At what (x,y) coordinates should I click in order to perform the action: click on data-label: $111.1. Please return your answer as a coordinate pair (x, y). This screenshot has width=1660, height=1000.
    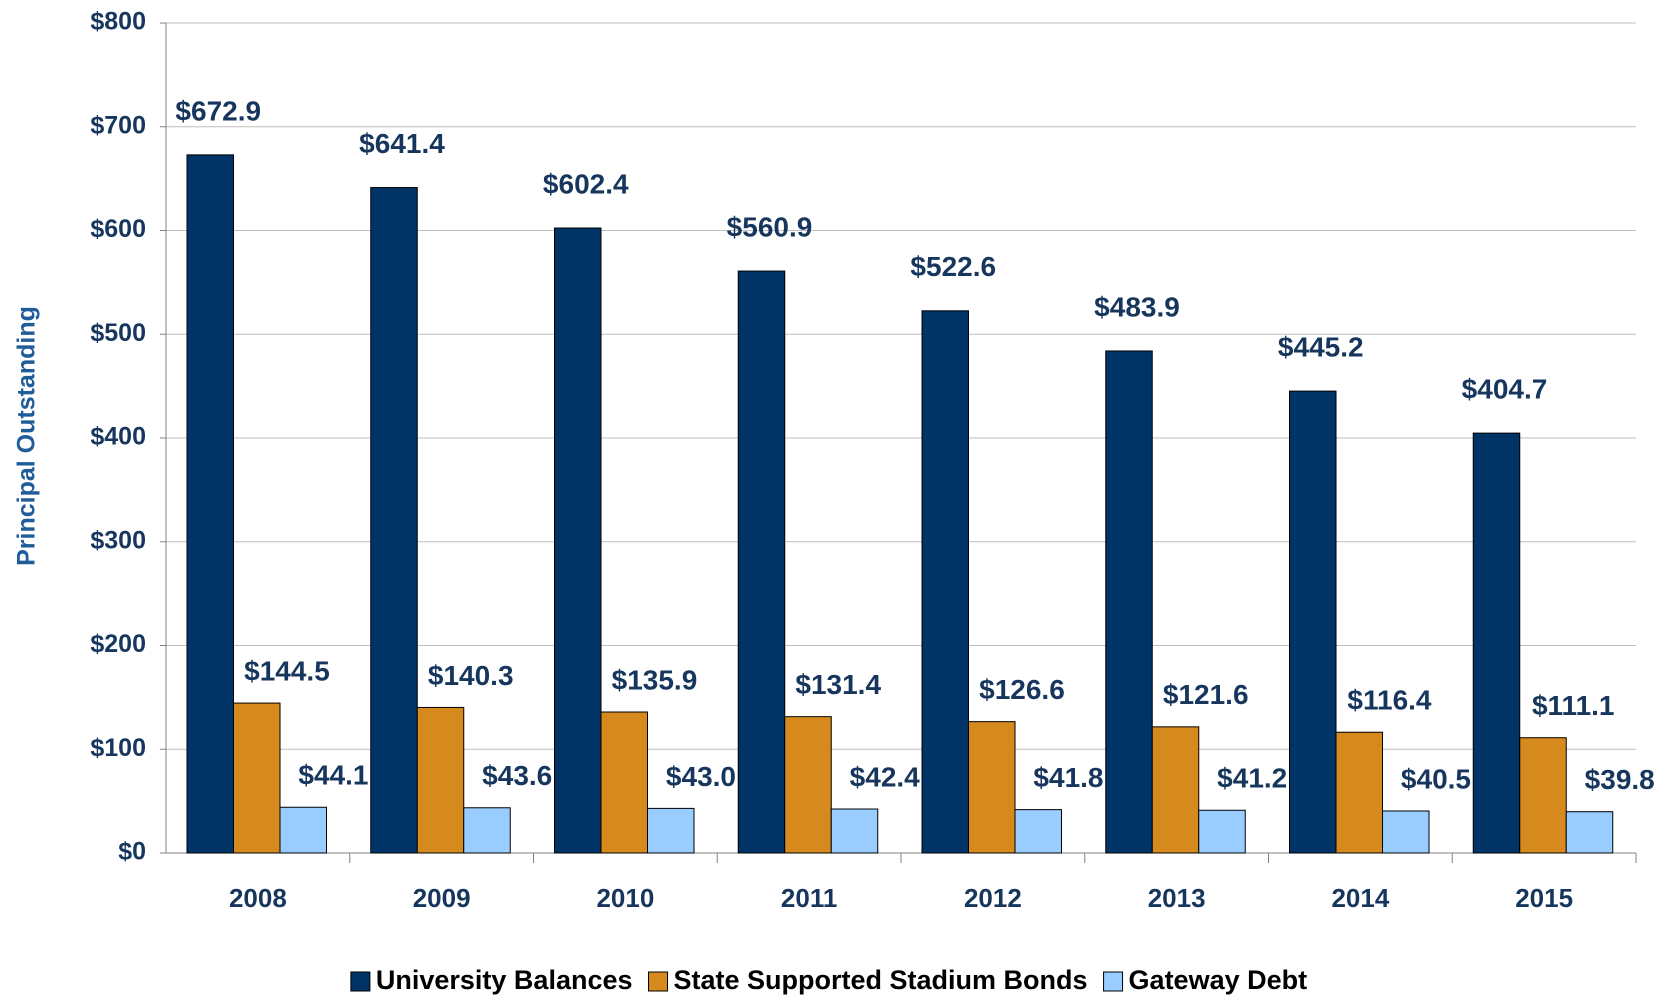
    Looking at the image, I should click on (1573, 705).